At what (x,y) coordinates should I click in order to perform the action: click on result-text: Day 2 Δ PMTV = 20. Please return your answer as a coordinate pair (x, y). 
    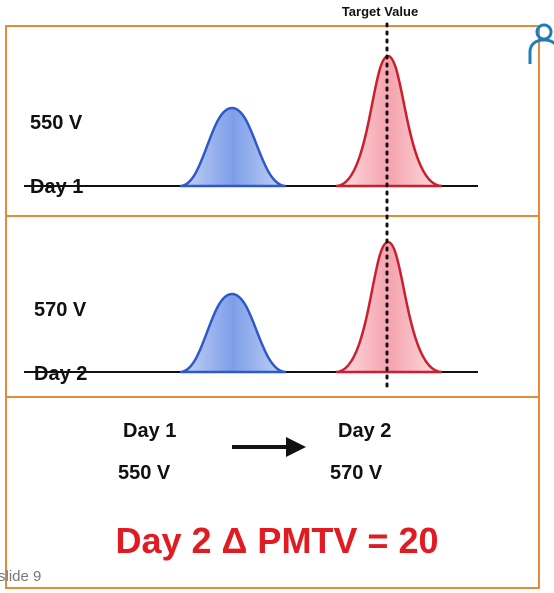
    Looking at the image, I should click on (277, 540).